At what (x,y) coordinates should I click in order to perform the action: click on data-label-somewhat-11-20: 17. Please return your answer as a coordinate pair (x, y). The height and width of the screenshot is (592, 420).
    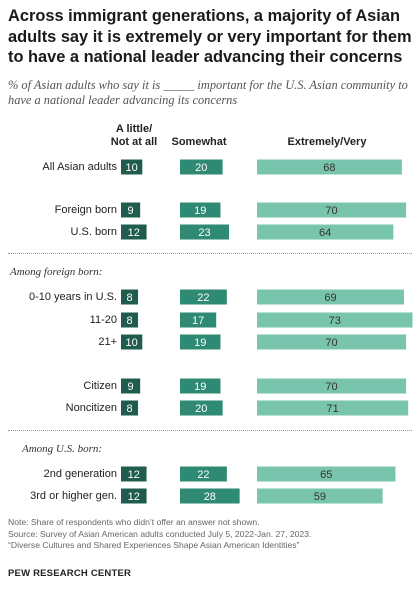
    Looking at the image, I should click on (198, 321).